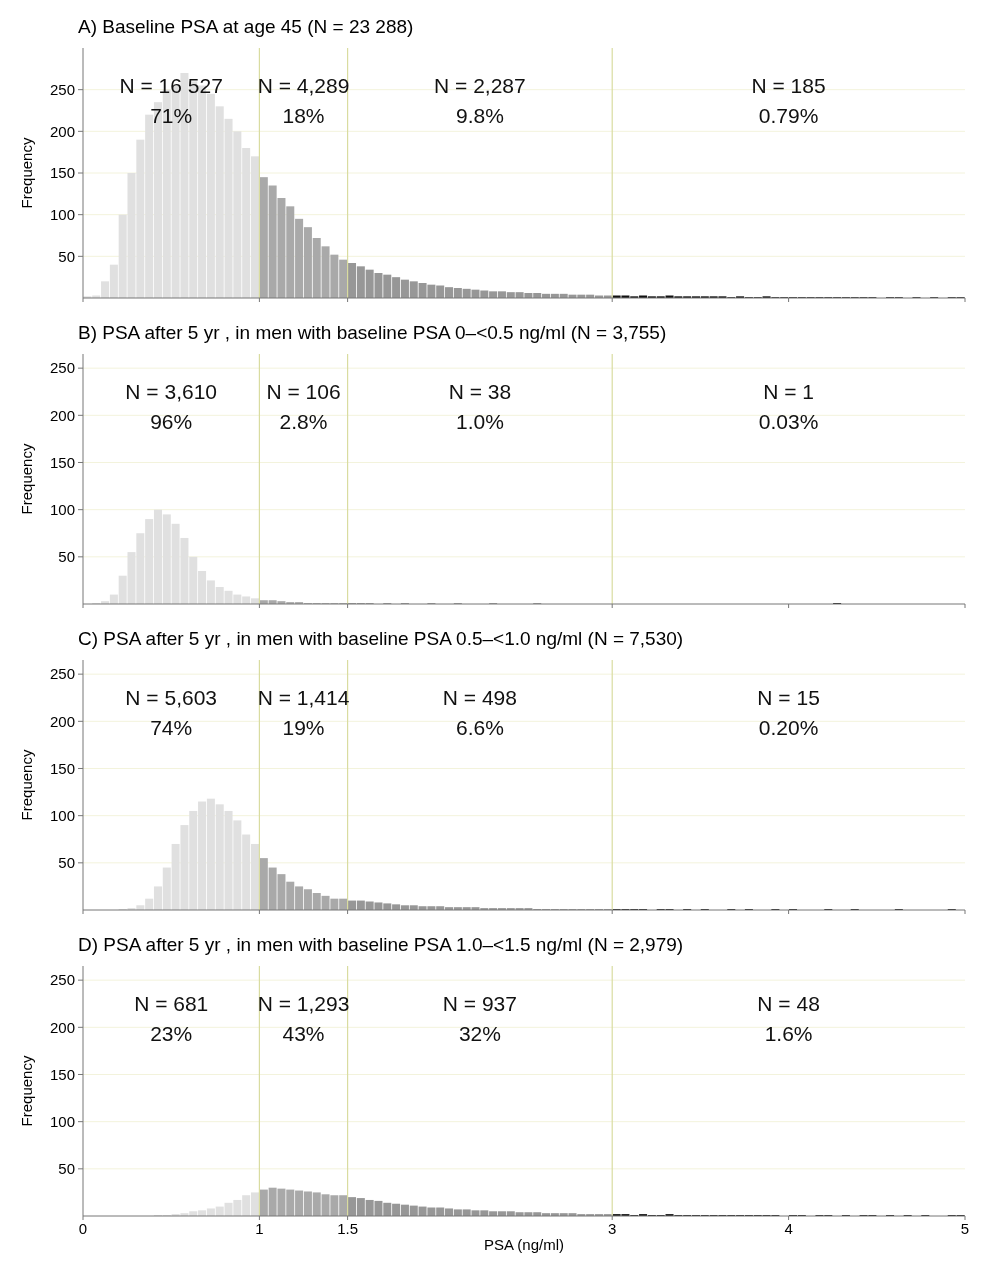 The height and width of the screenshot is (1277, 982). I want to click on annotation: 1.0%, so click(479, 421).